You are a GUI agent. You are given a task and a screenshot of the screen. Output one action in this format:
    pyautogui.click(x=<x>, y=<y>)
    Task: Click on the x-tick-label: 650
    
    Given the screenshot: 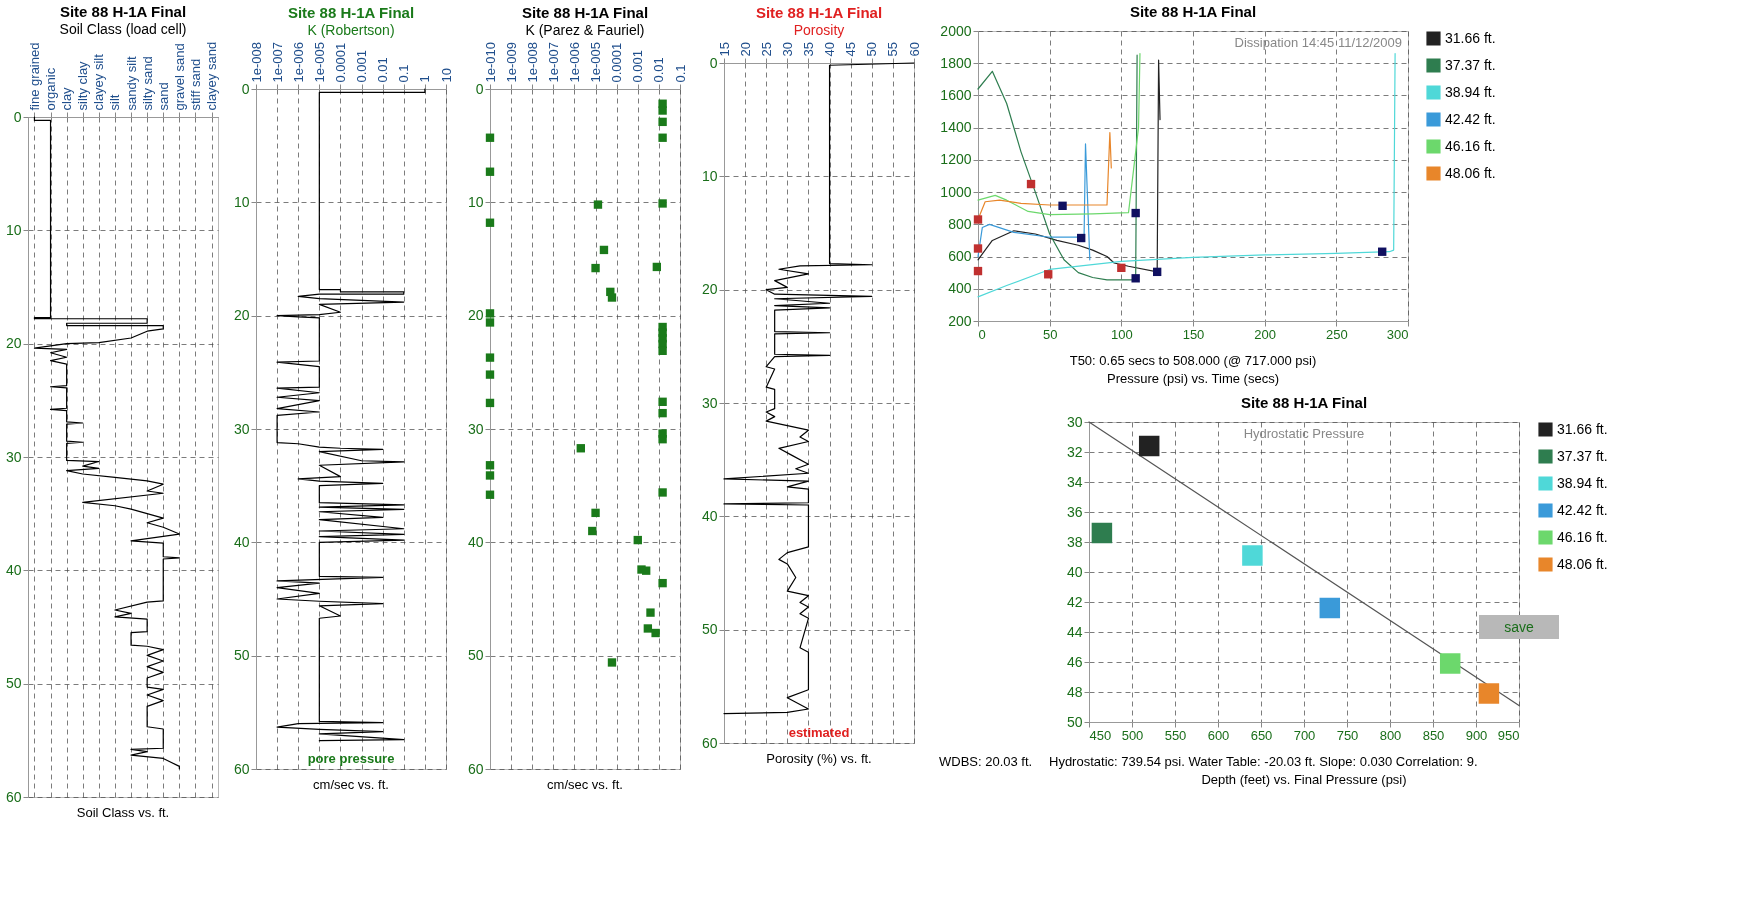 What is the action you would take?
    pyautogui.click(x=1261, y=735)
    